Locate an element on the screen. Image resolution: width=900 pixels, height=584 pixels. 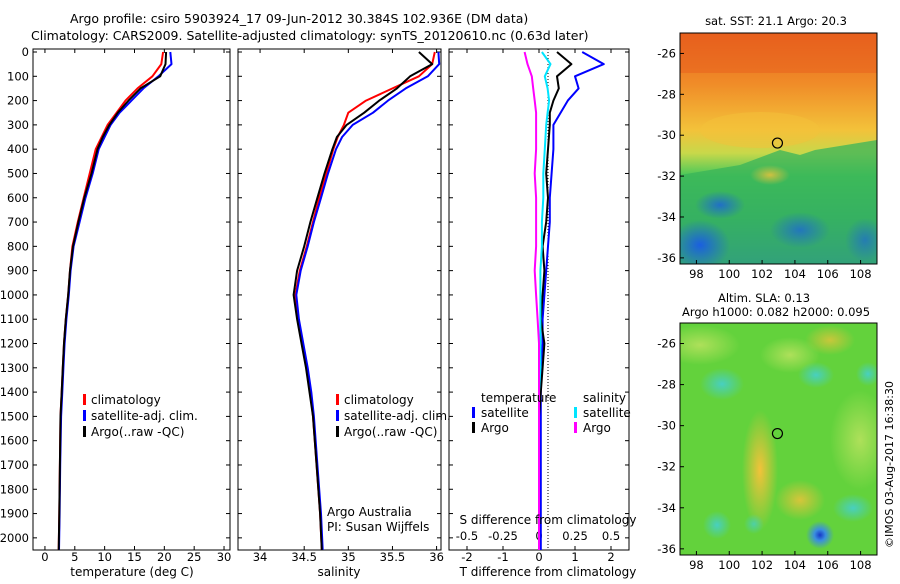
imos-stamp: ©IMOS 03-Aug-2017 16:38:30 is located at coordinates (889, 464).